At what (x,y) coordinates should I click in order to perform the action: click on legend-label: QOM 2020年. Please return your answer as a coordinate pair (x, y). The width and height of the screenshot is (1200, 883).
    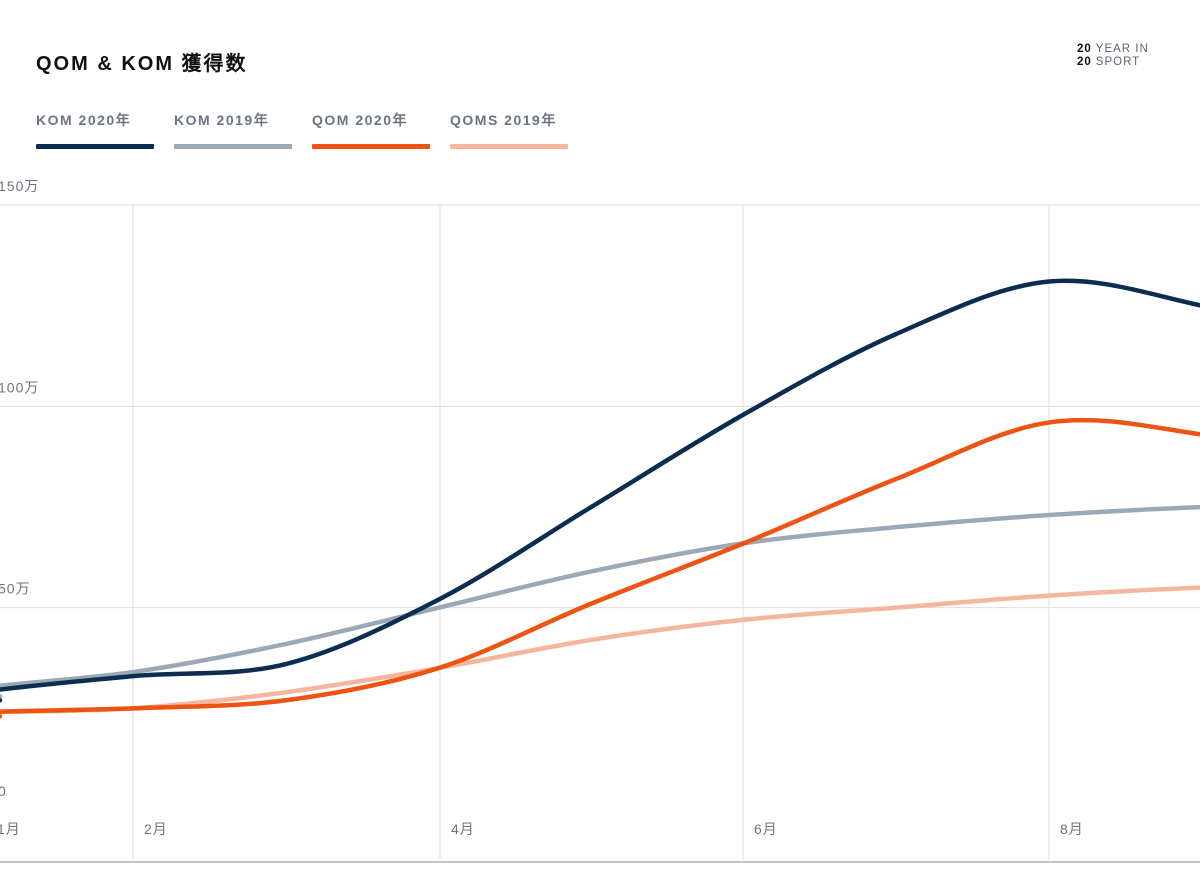
    Looking at the image, I should click on (360, 120).